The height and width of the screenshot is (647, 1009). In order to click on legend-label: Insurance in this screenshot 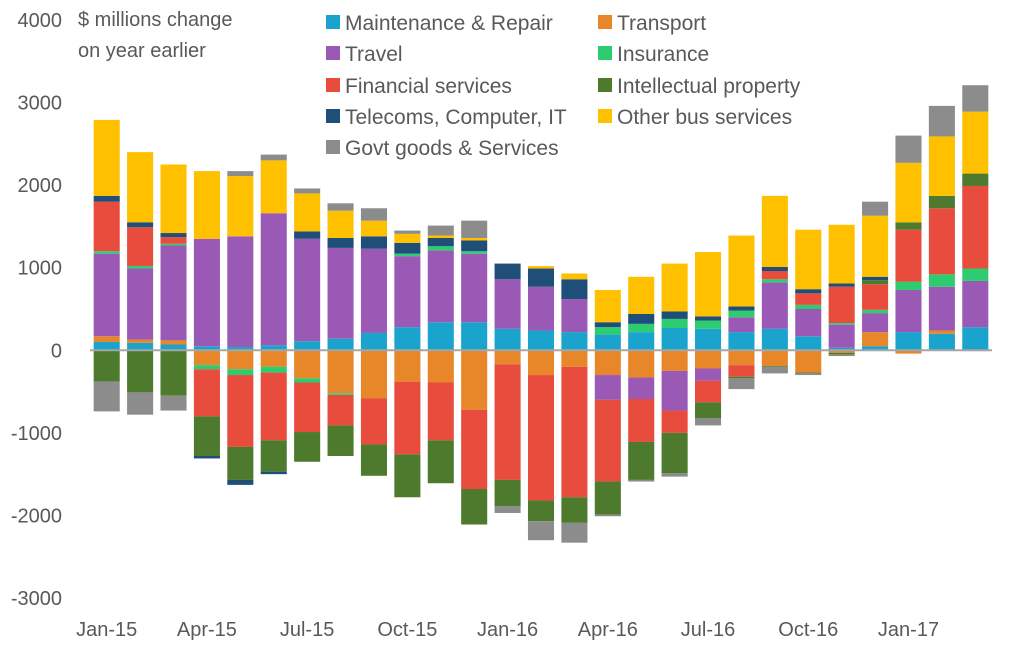, I will do `click(663, 54)`.